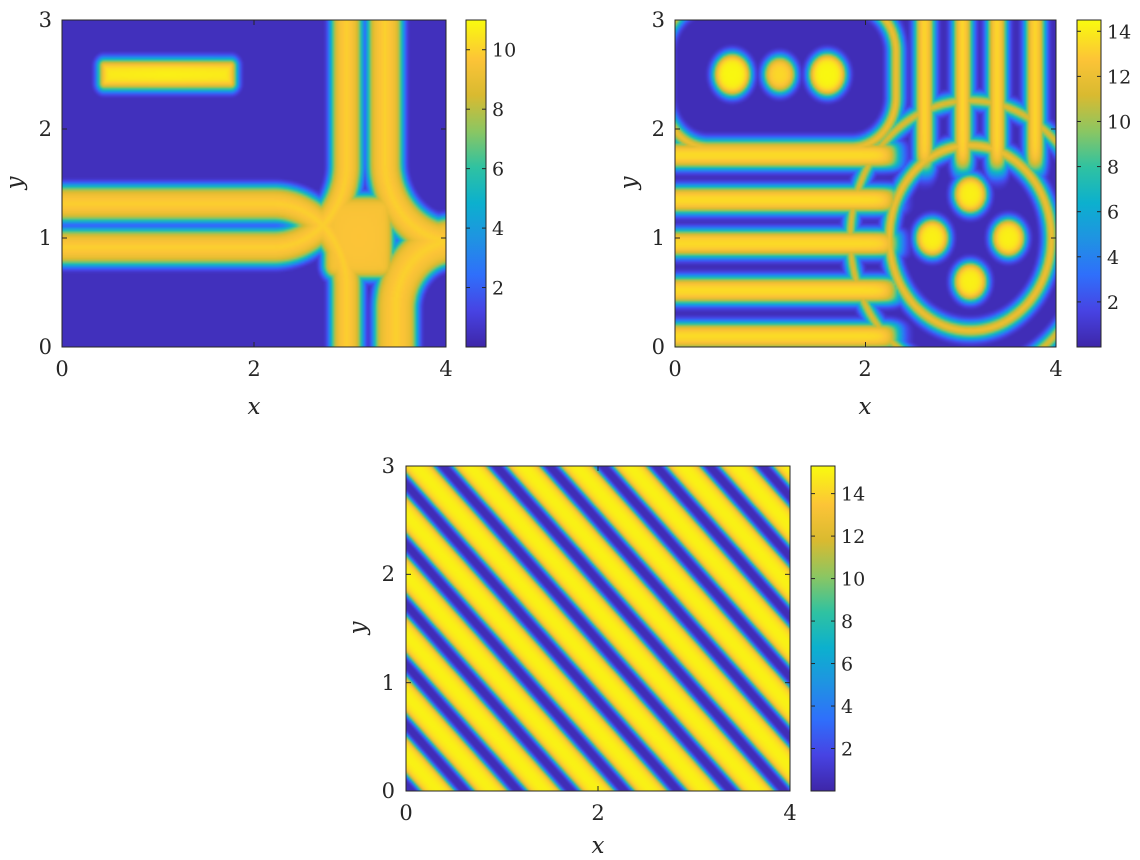  What do you see at coordinates (865, 183) in the screenshot?
I see `heatmap-top-right` at bounding box center [865, 183].